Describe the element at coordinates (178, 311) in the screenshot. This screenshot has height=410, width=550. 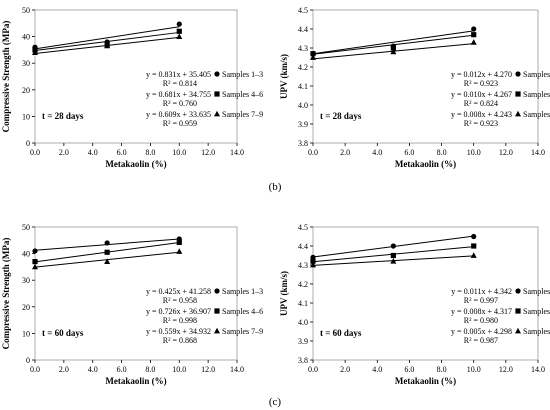
I see `regression-equation-2: y = 0.726x + 36.907` at that location.